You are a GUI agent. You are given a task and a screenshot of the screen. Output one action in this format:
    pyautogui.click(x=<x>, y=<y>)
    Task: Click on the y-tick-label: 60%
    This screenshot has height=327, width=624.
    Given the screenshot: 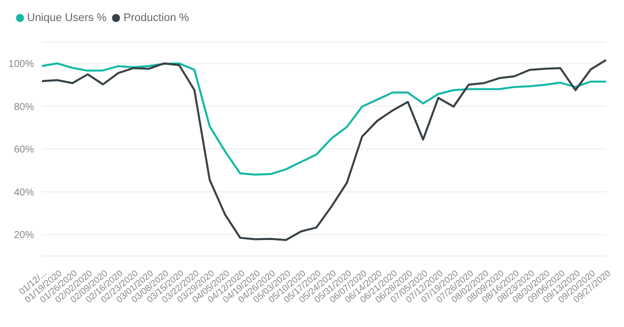 What is the action you would take?
    pyautogui.click(x=24, y=150)
    